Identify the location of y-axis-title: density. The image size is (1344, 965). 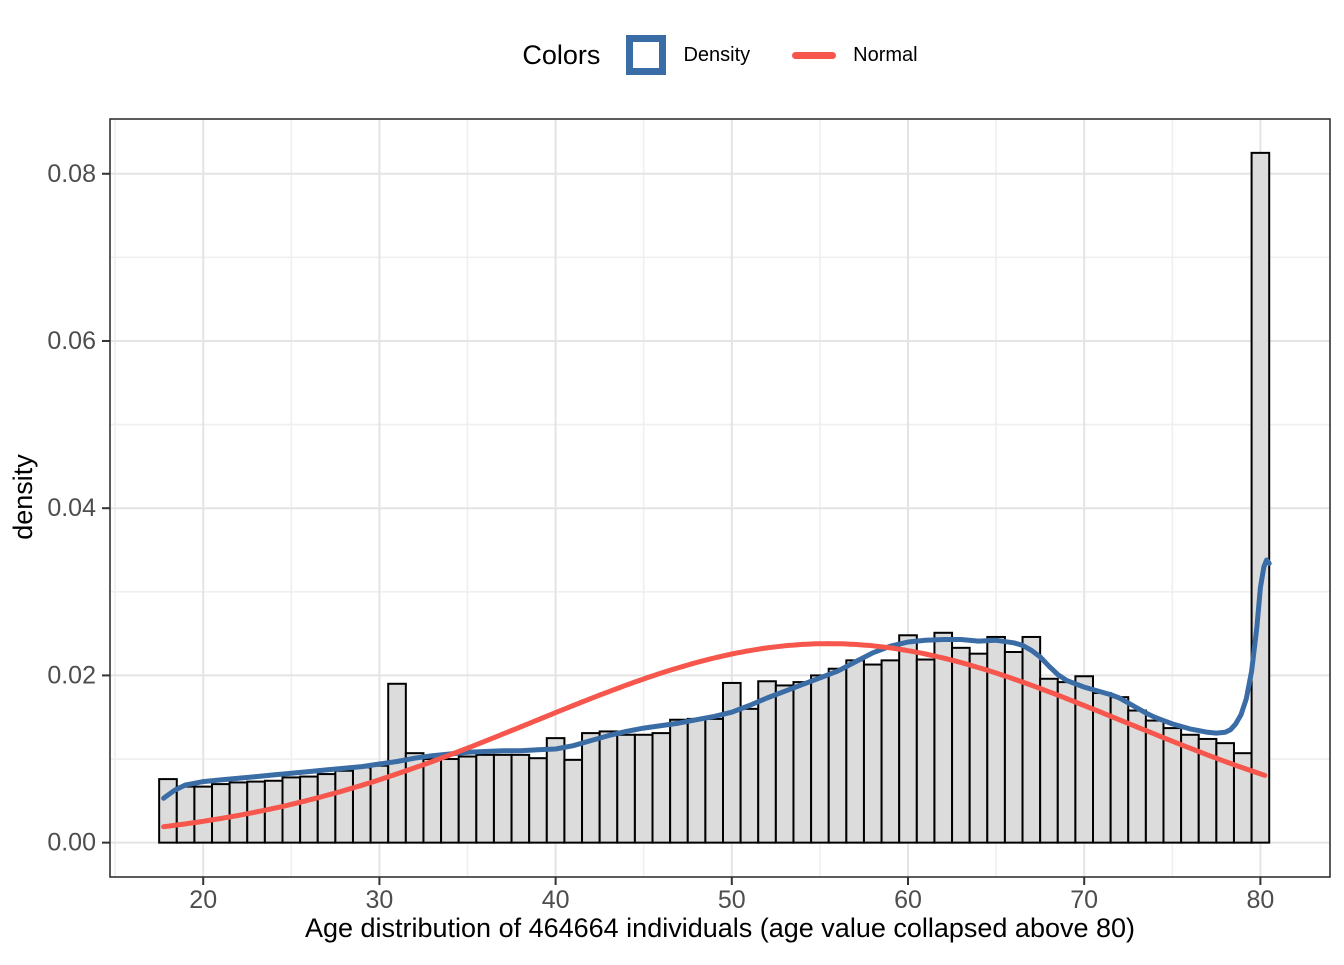
(23, 497).